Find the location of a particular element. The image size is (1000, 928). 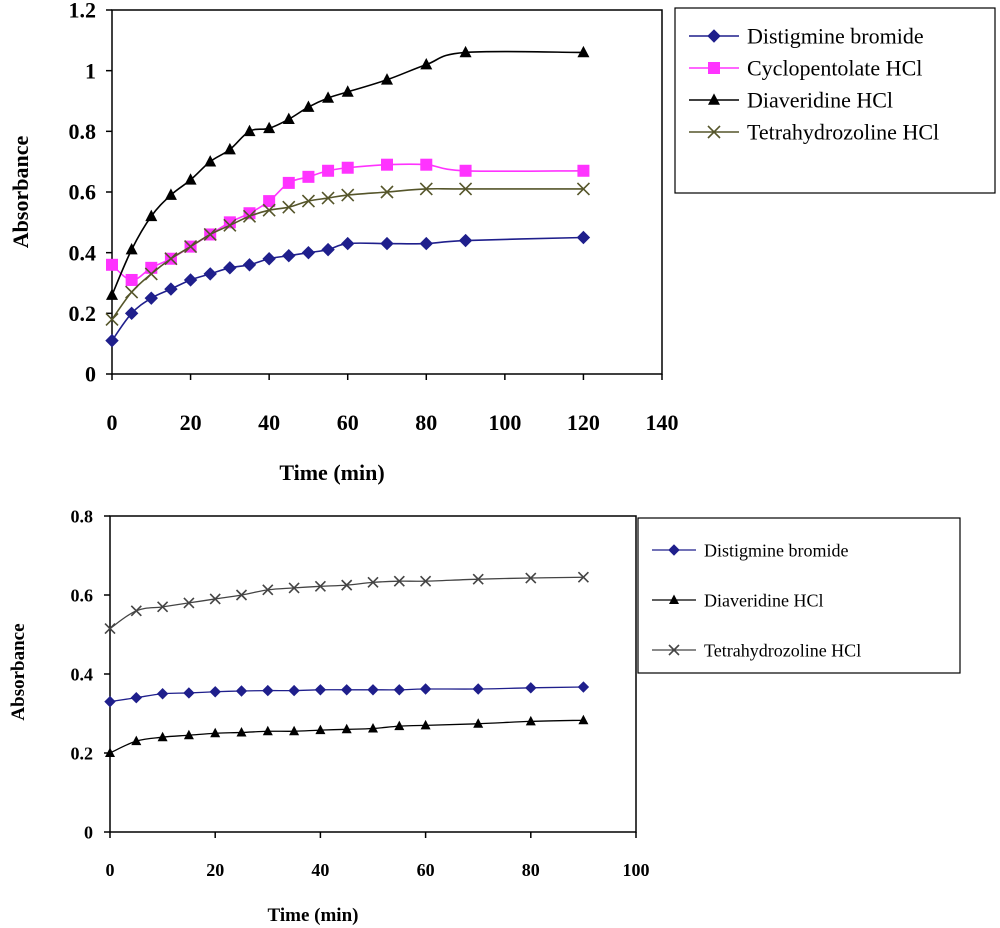

x-tick-label: 140 is located at coordinates (662, 422).